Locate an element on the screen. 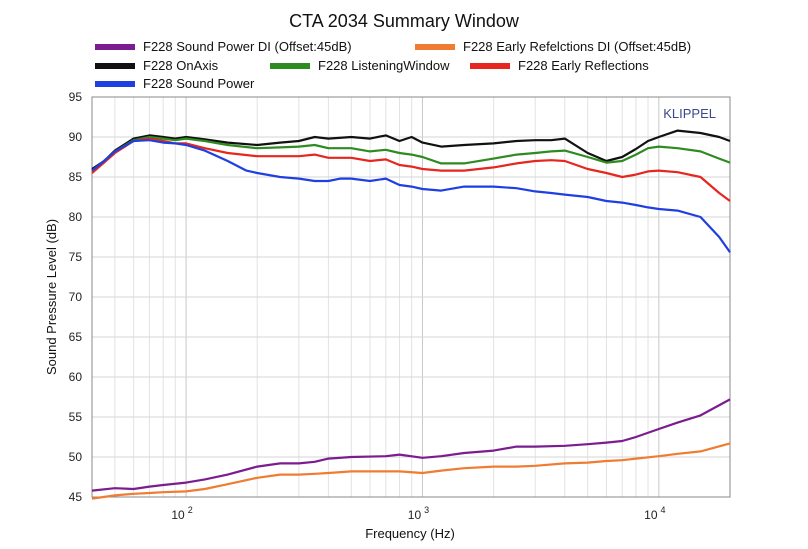 This screenshot has width=808, height=549. x-tick-label: 10 2 is located at coordinates (181, 513).